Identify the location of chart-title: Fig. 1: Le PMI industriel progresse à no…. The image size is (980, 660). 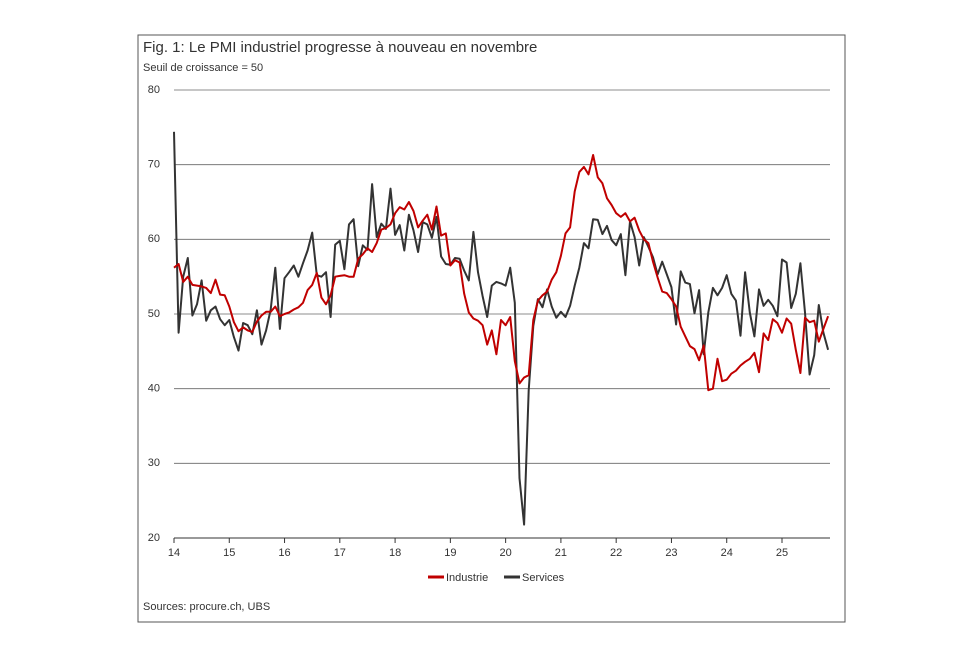
(340, 47).